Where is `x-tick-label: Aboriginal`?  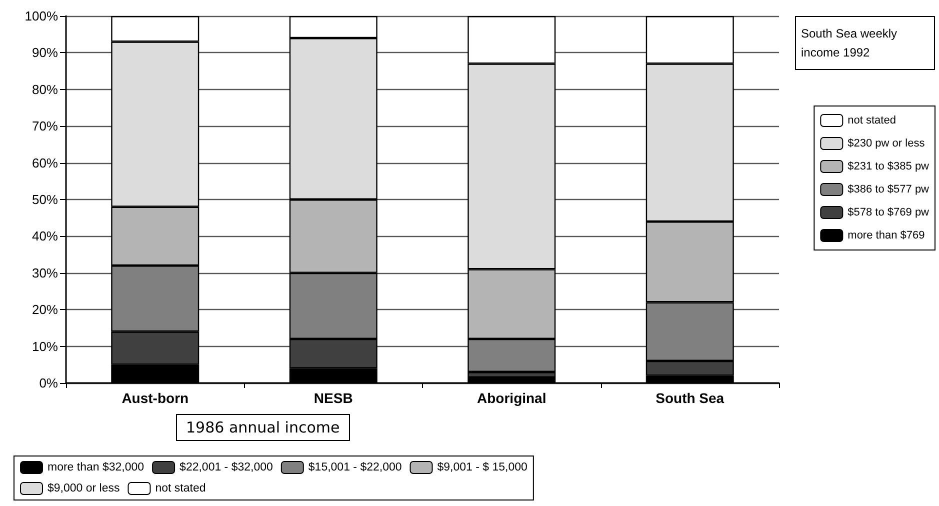 x-tick-label: Aboriginal is located at coordinates (511, 398).